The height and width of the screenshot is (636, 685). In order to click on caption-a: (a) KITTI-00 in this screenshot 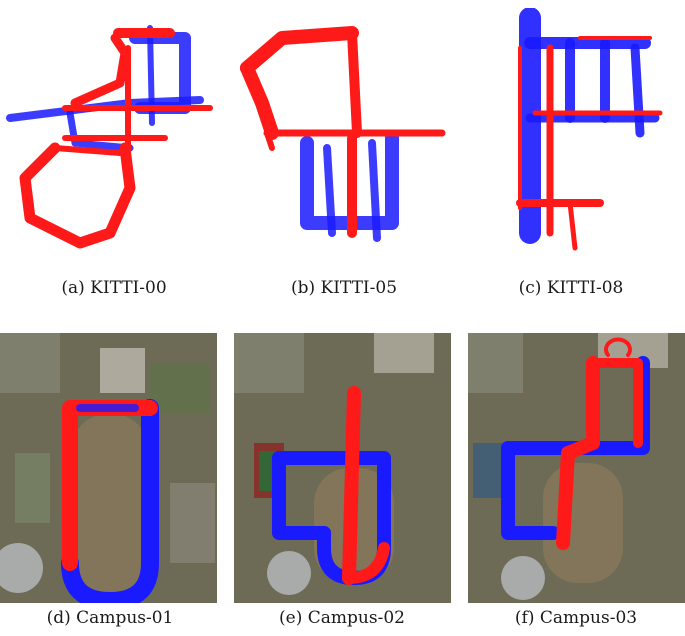, I will do `click(114, 288)`.